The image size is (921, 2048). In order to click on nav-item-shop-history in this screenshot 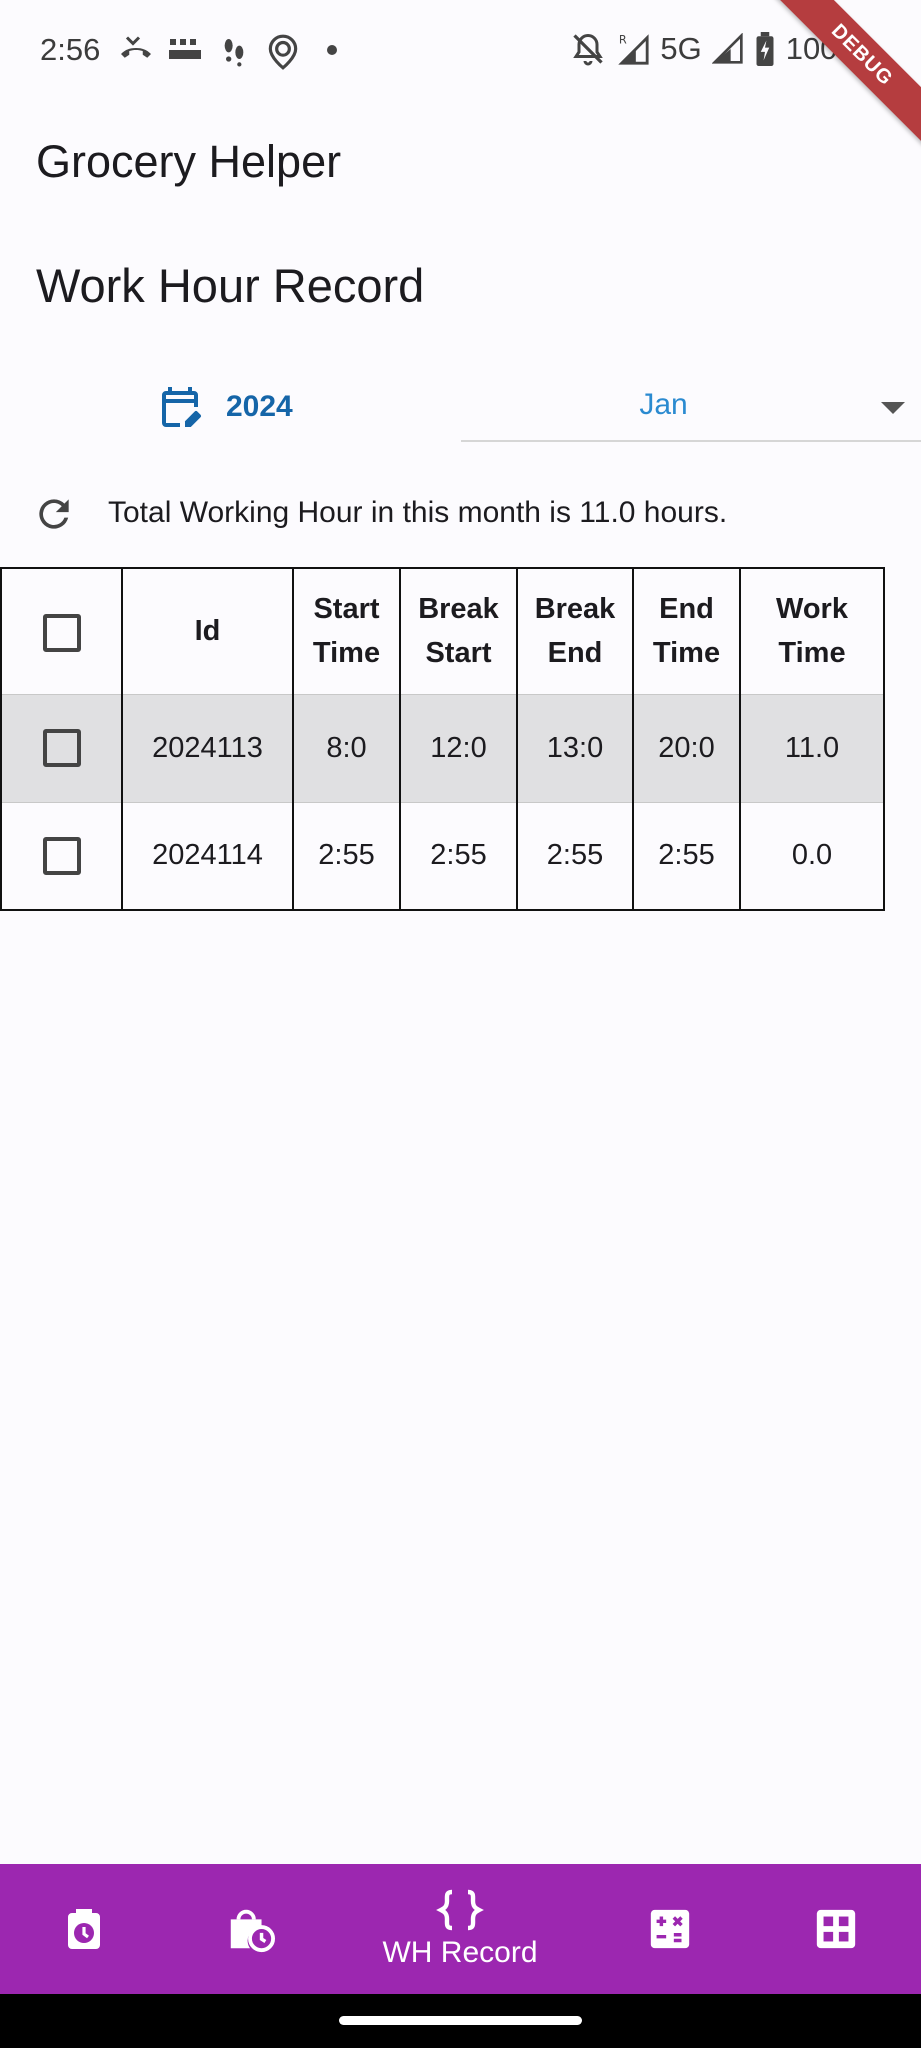, I will do `click(250, 1929)`.